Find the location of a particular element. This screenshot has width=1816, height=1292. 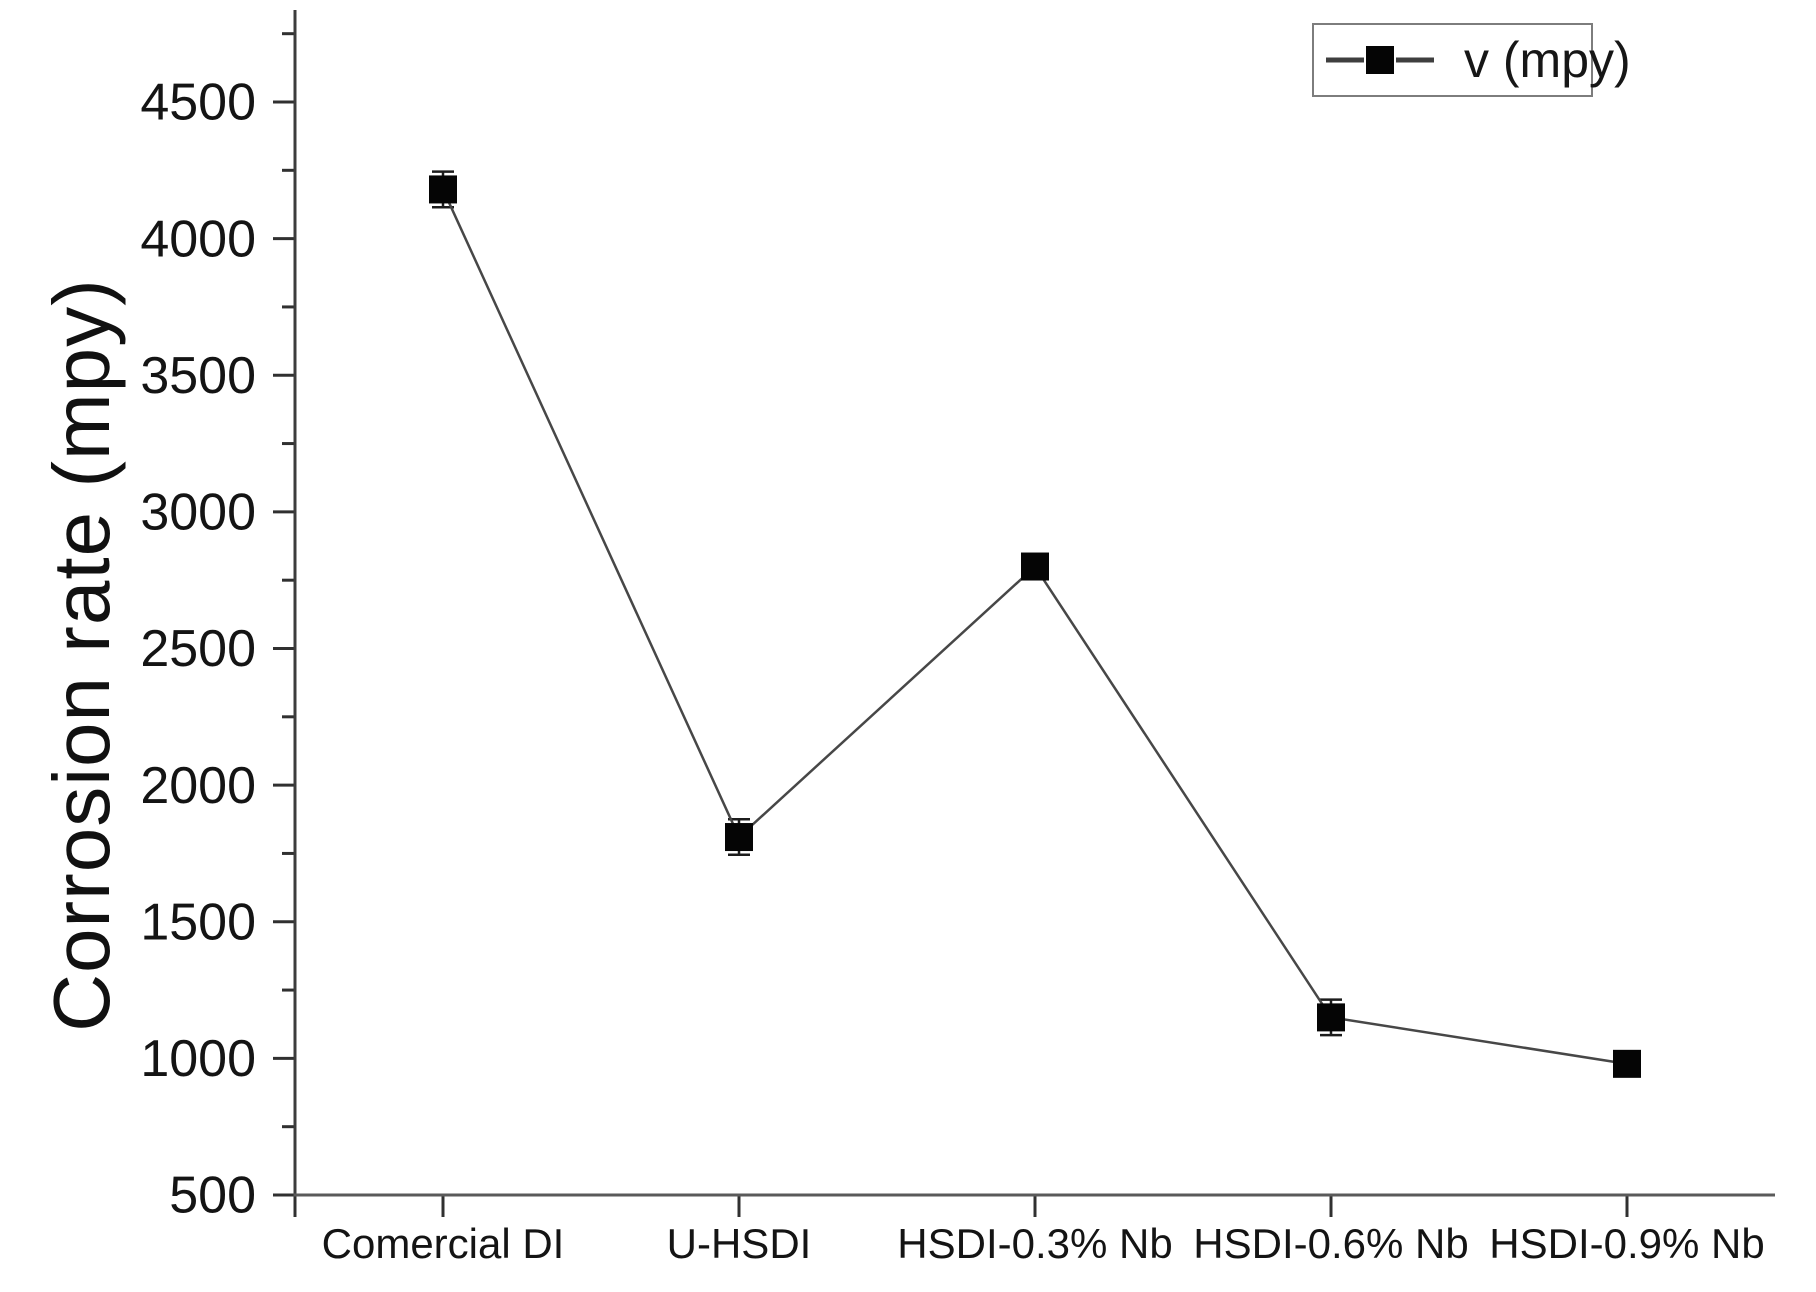

legend: v (mpy) is located at coordinates (1471, 60).